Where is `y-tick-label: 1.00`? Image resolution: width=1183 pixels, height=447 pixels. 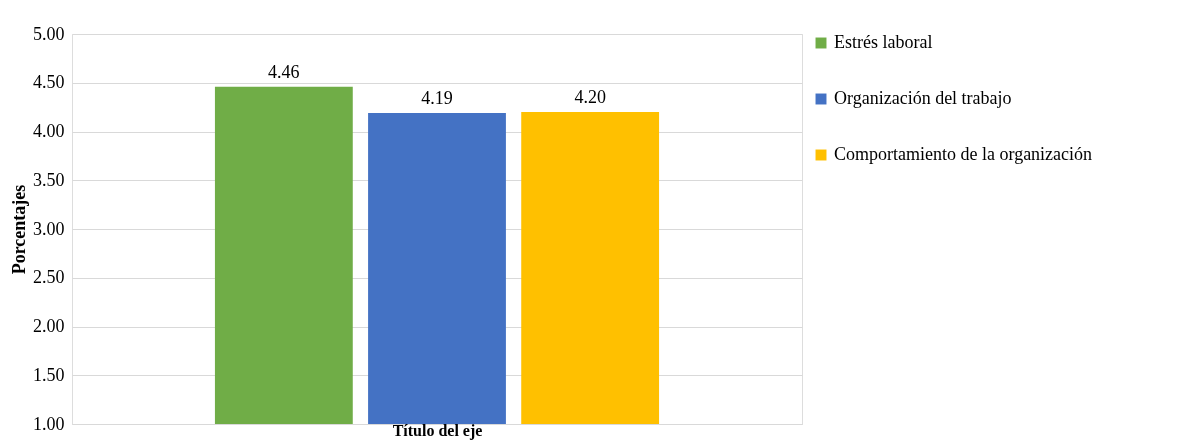
y-tick-label: 1.00 is located at coordinates (49, 423).